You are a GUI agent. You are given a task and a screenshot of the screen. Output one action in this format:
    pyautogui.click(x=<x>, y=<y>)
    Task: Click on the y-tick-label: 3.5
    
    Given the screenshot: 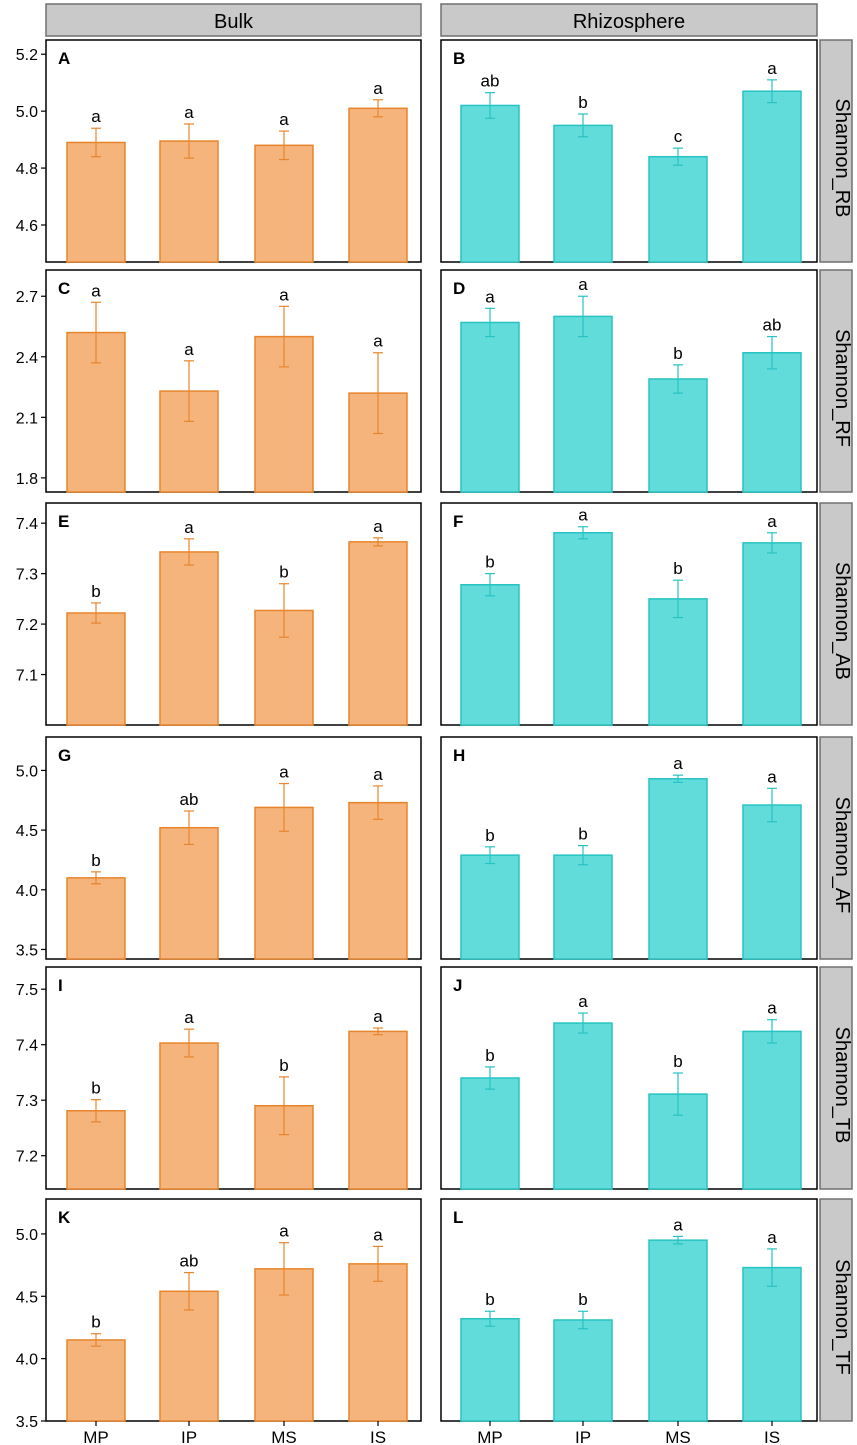 What is the action you would take?
    pyautogui.click(x=27, y=950)
    